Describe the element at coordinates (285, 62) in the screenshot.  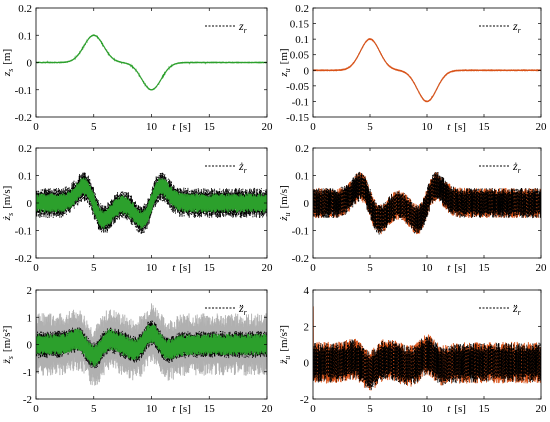
I see `y-axis-label: zu[m]` at that location.